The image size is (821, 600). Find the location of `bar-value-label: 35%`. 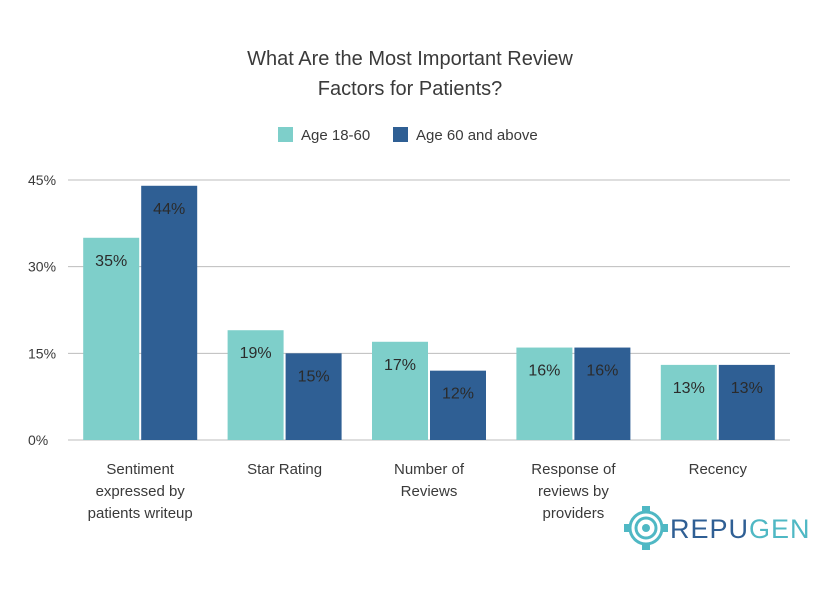

bar-value-label: 35% is located at coordinates (111, 261).